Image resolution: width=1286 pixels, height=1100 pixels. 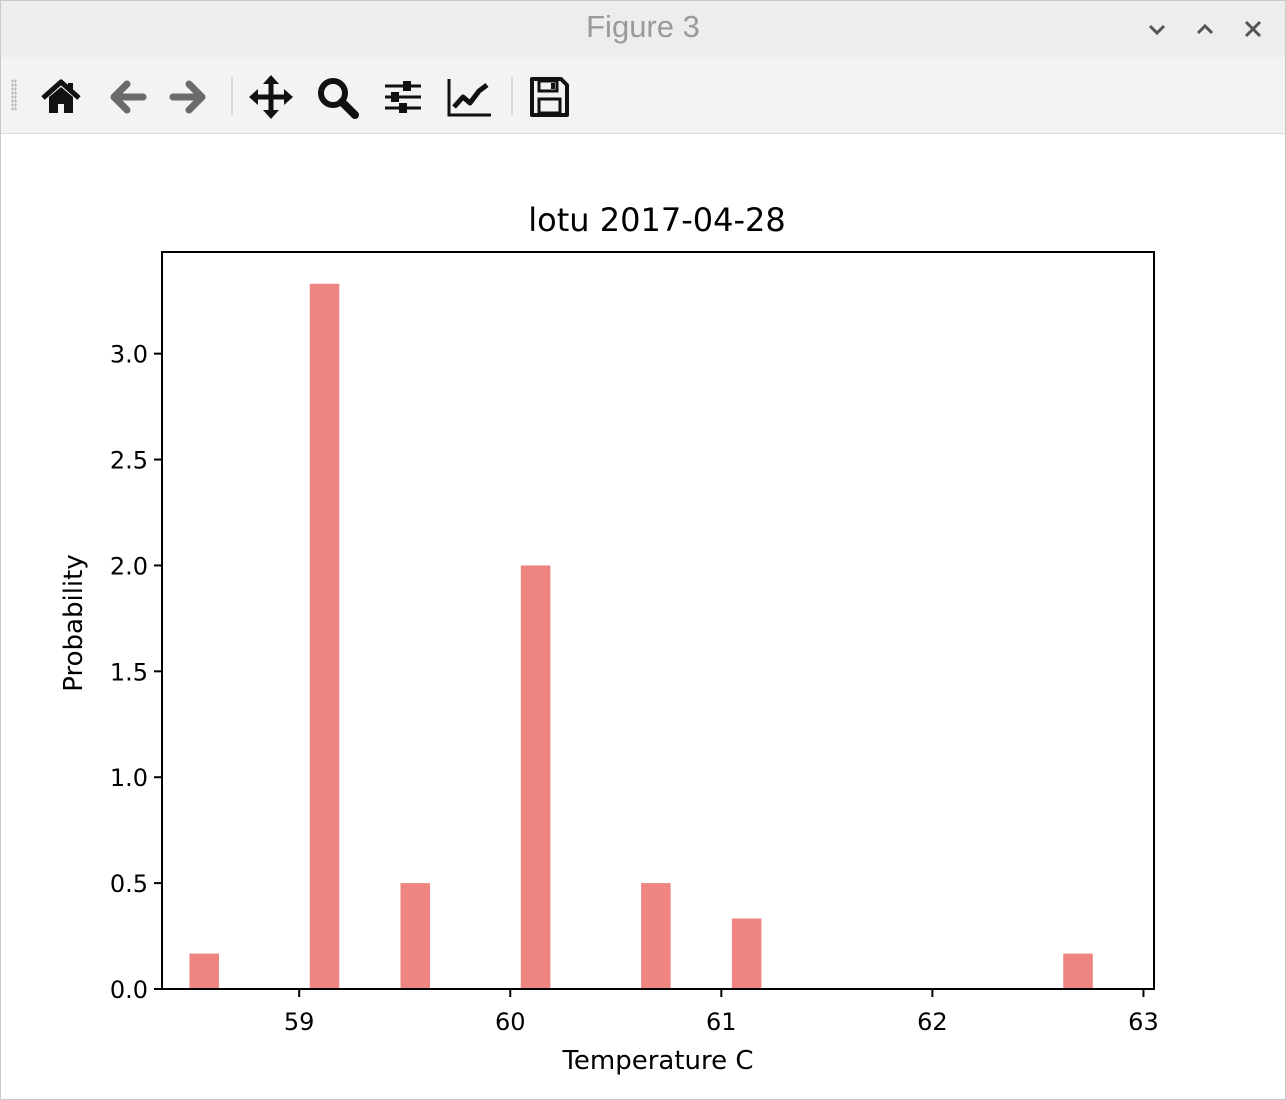 I want to click on minimize-button, so click(x=1157, y=29).